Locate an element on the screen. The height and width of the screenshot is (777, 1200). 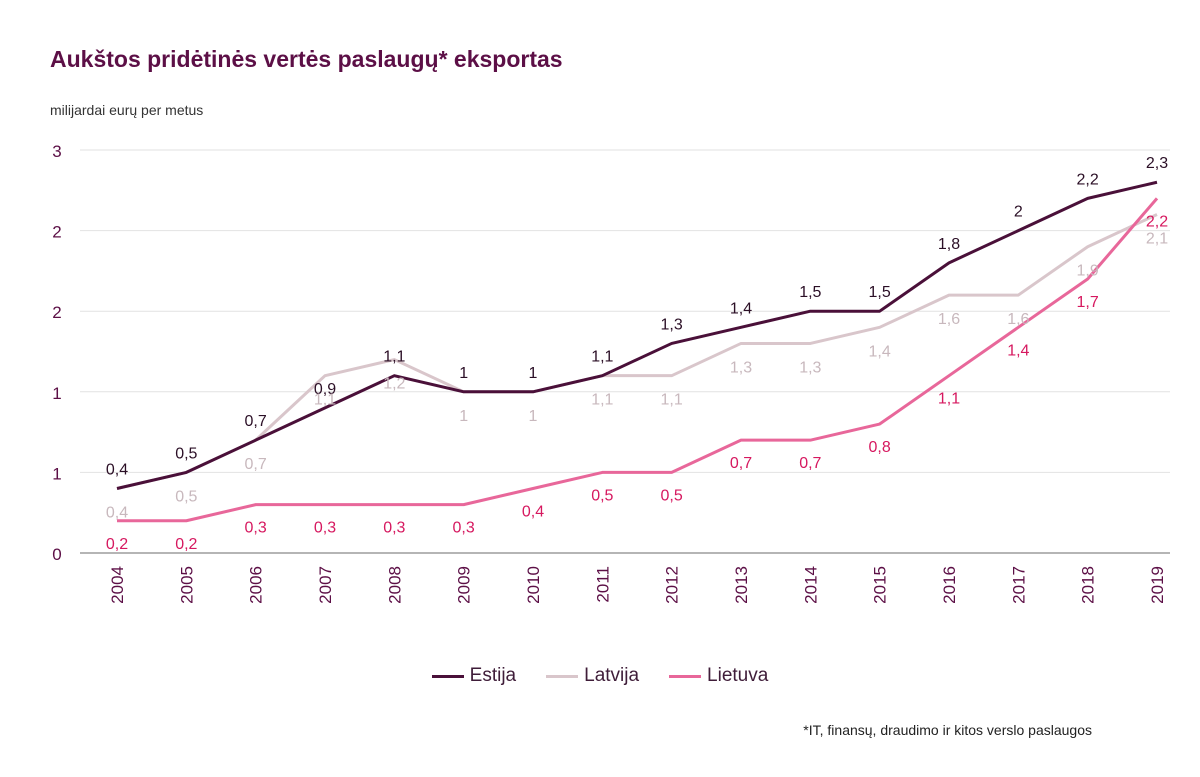
legend-swatch-lietuva is located at coordinates (685, 676).